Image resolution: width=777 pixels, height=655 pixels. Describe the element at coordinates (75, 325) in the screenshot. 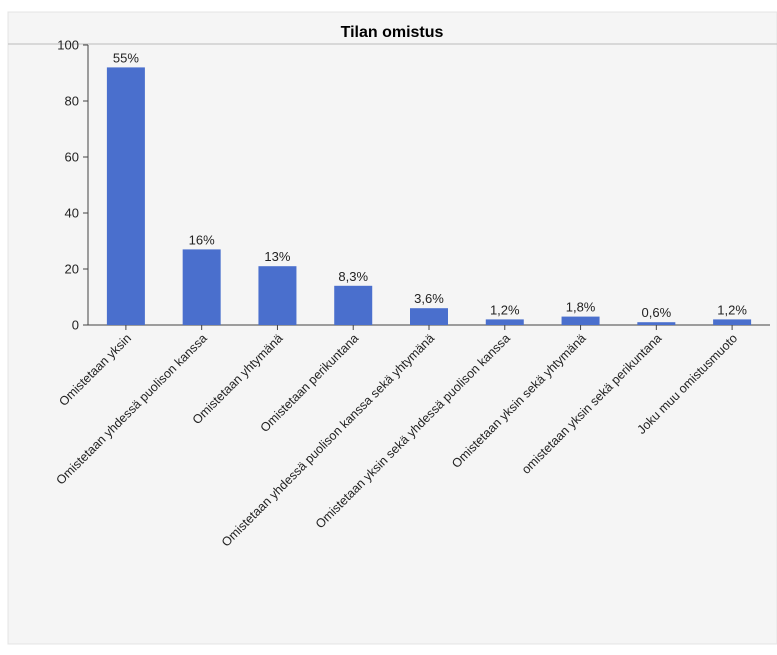

I see `y-tick-label: 0` at that location.